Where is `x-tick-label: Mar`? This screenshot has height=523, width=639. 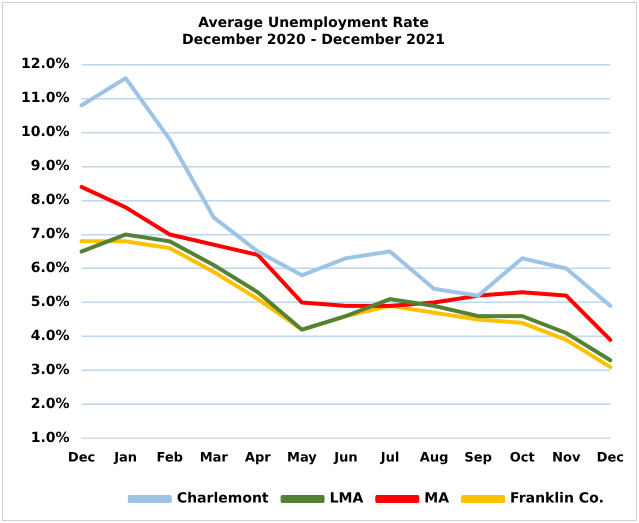 x-tick-label: Mar is located at coordinates (214, 458).